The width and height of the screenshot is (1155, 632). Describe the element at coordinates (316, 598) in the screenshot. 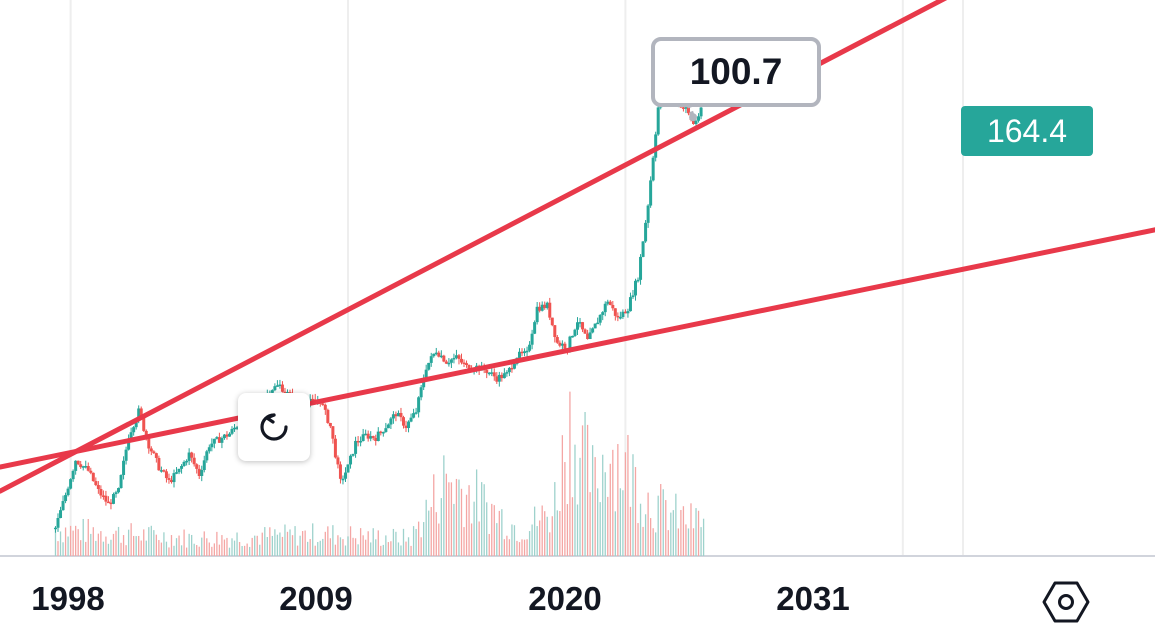

I see `x-tick-label-2009: 2009` at that location.